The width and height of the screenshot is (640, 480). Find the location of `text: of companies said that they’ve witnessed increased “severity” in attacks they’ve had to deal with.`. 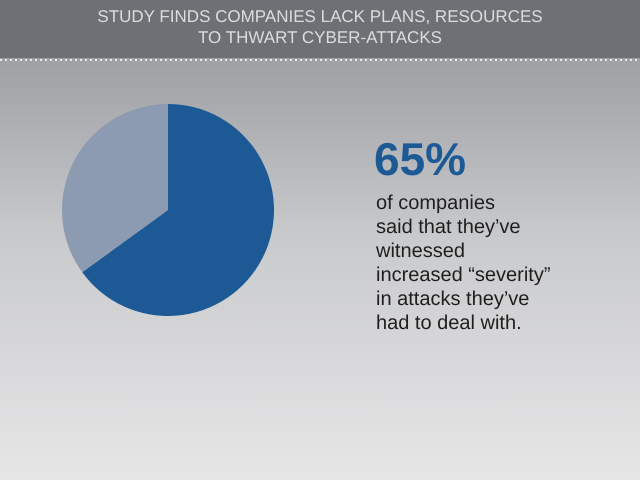

text: of companies said that they’ve witnessed increased “severity” in attacks they’ve had to deal with. is located at coordinates (463, 263).